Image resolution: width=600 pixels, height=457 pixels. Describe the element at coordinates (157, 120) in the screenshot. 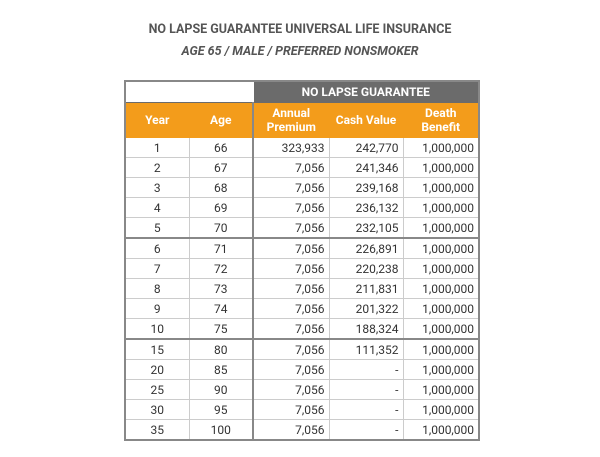

I see `column-header: Year` at that location.